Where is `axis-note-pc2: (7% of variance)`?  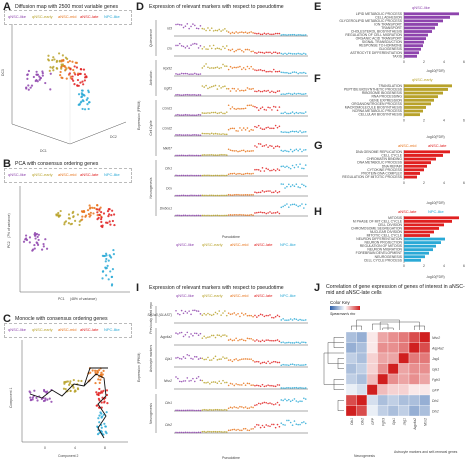
axis-note-pc2: (7% of variance) is located at coordinates (9, 225).